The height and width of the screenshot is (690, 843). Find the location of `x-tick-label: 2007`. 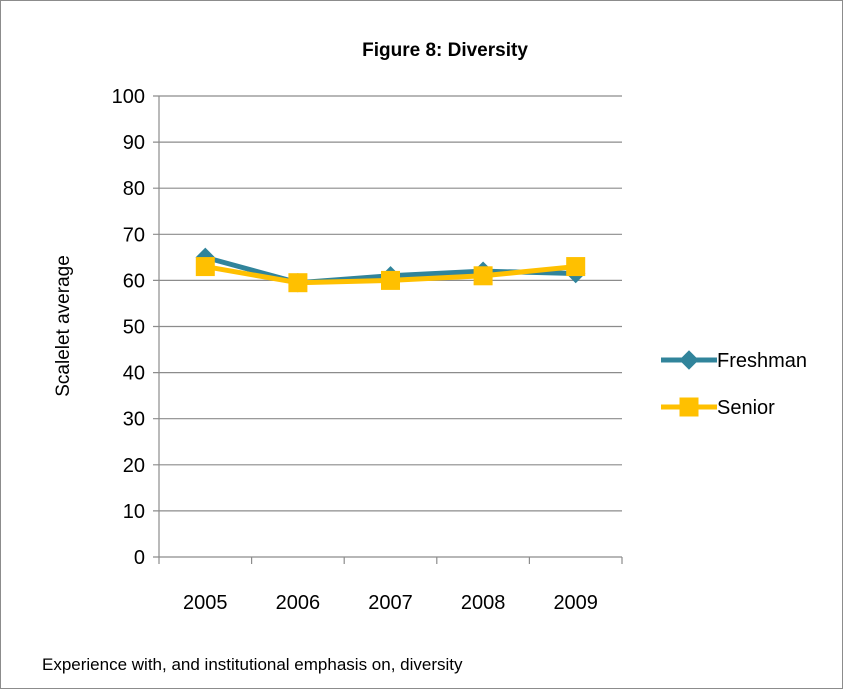

x-tick-label: 2007 is located at coordinates (390, 603).